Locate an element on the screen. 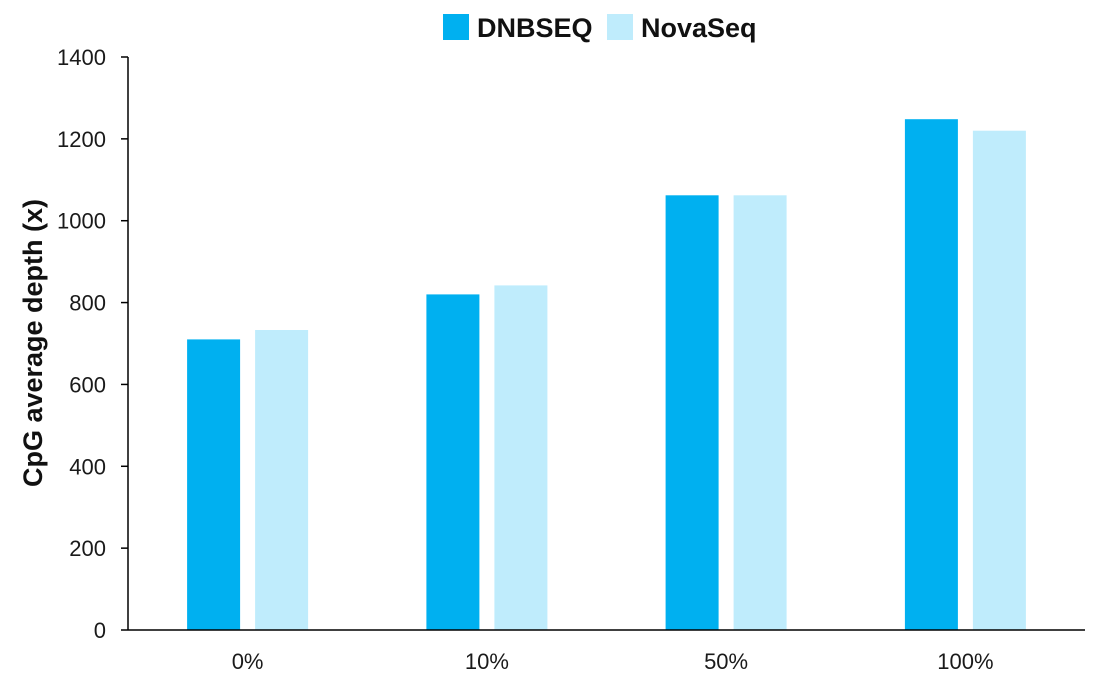  y-tick-label: 1000 is located at coordinates (81, 221).